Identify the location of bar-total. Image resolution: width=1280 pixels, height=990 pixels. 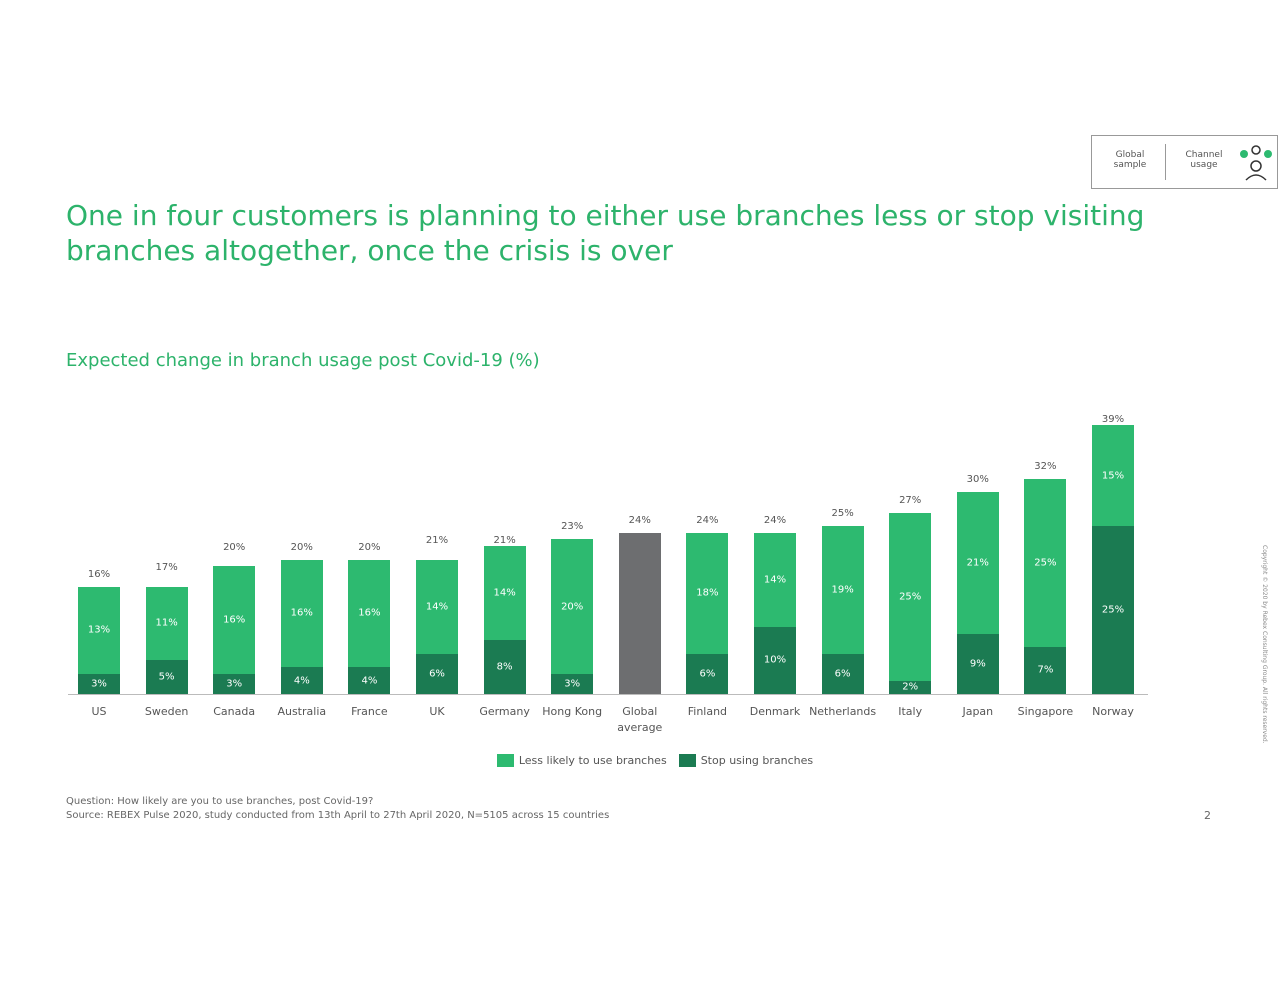
(639, 613).